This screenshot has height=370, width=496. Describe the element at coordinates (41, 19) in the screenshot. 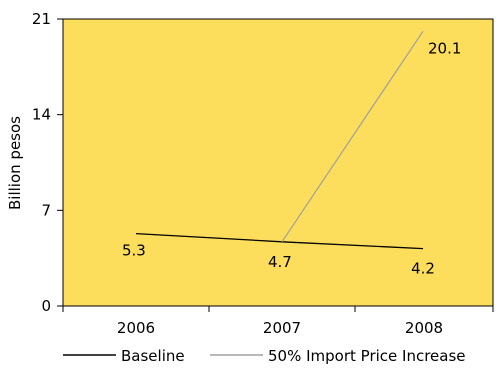

I see `y-tick-label-3: 21` at that location.